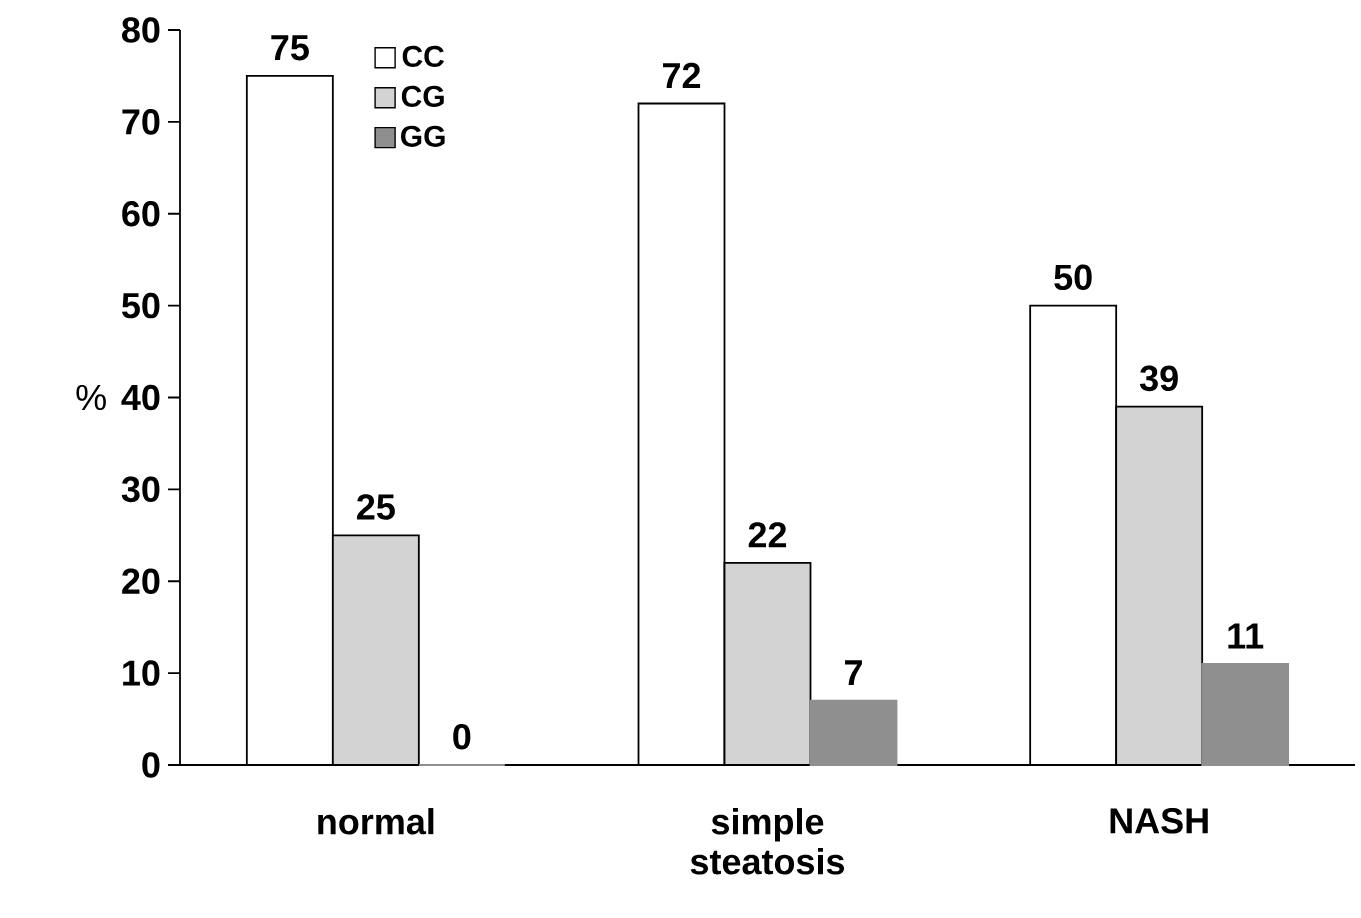 Image resolution: width=1361 pixels, height=918 pixels. What do you see at coordinates (140, 397) in the screenshot?
I see `y-tick-label: 40` at bounding box center [140, 397].